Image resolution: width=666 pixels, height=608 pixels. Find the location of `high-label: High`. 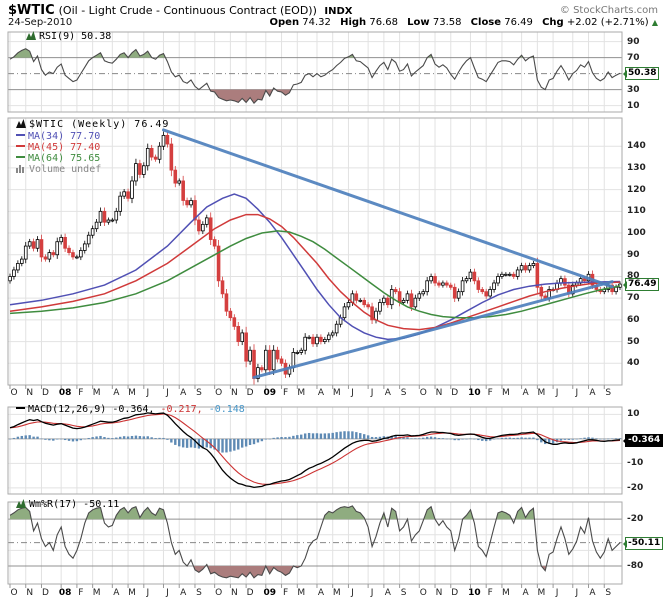

high-label: High is located at coordinates (353, 22).